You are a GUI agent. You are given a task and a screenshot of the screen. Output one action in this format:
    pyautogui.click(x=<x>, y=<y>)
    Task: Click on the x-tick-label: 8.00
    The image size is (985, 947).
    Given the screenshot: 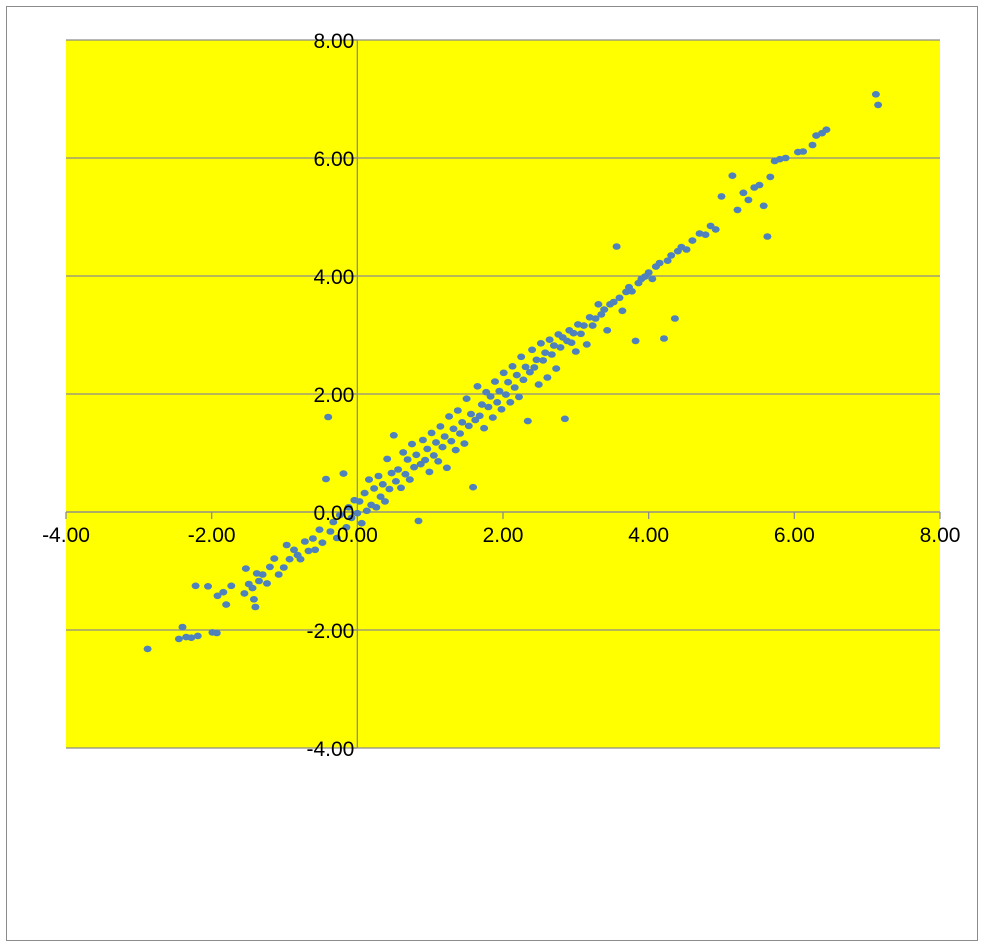 What is the action you would take?
    pyautogui.click(x=940, y=535)
    